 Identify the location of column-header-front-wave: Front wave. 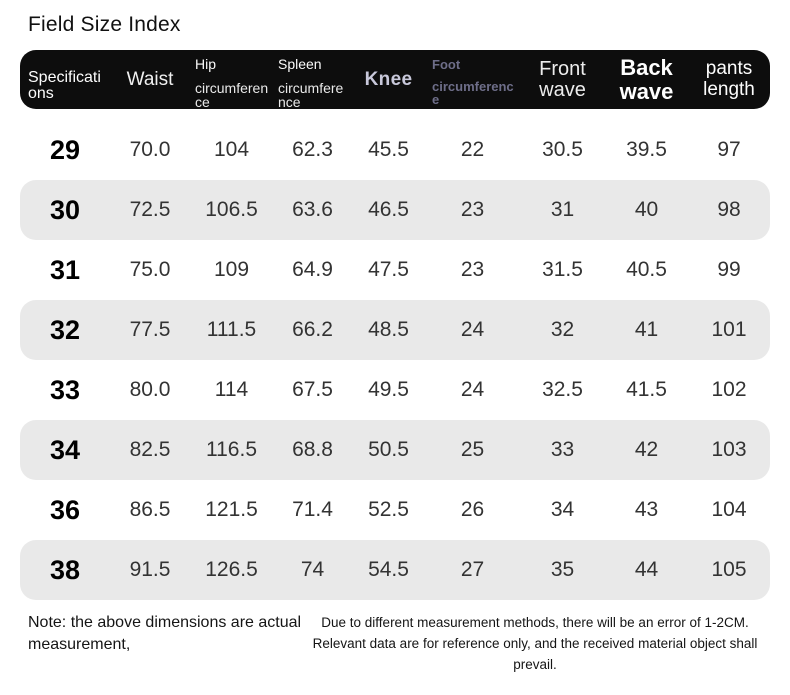
(562, 79).